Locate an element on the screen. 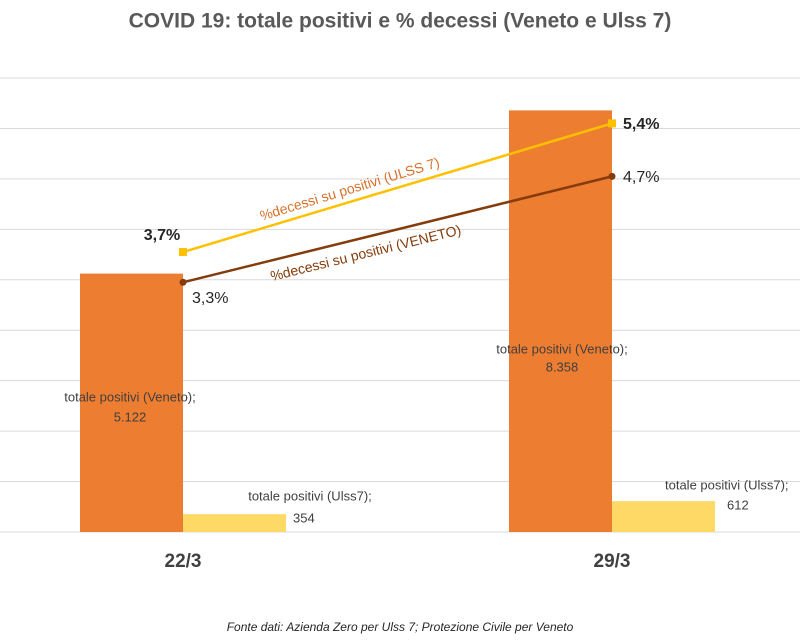  data-label: 5.122 is located at coordinates (130, 416).